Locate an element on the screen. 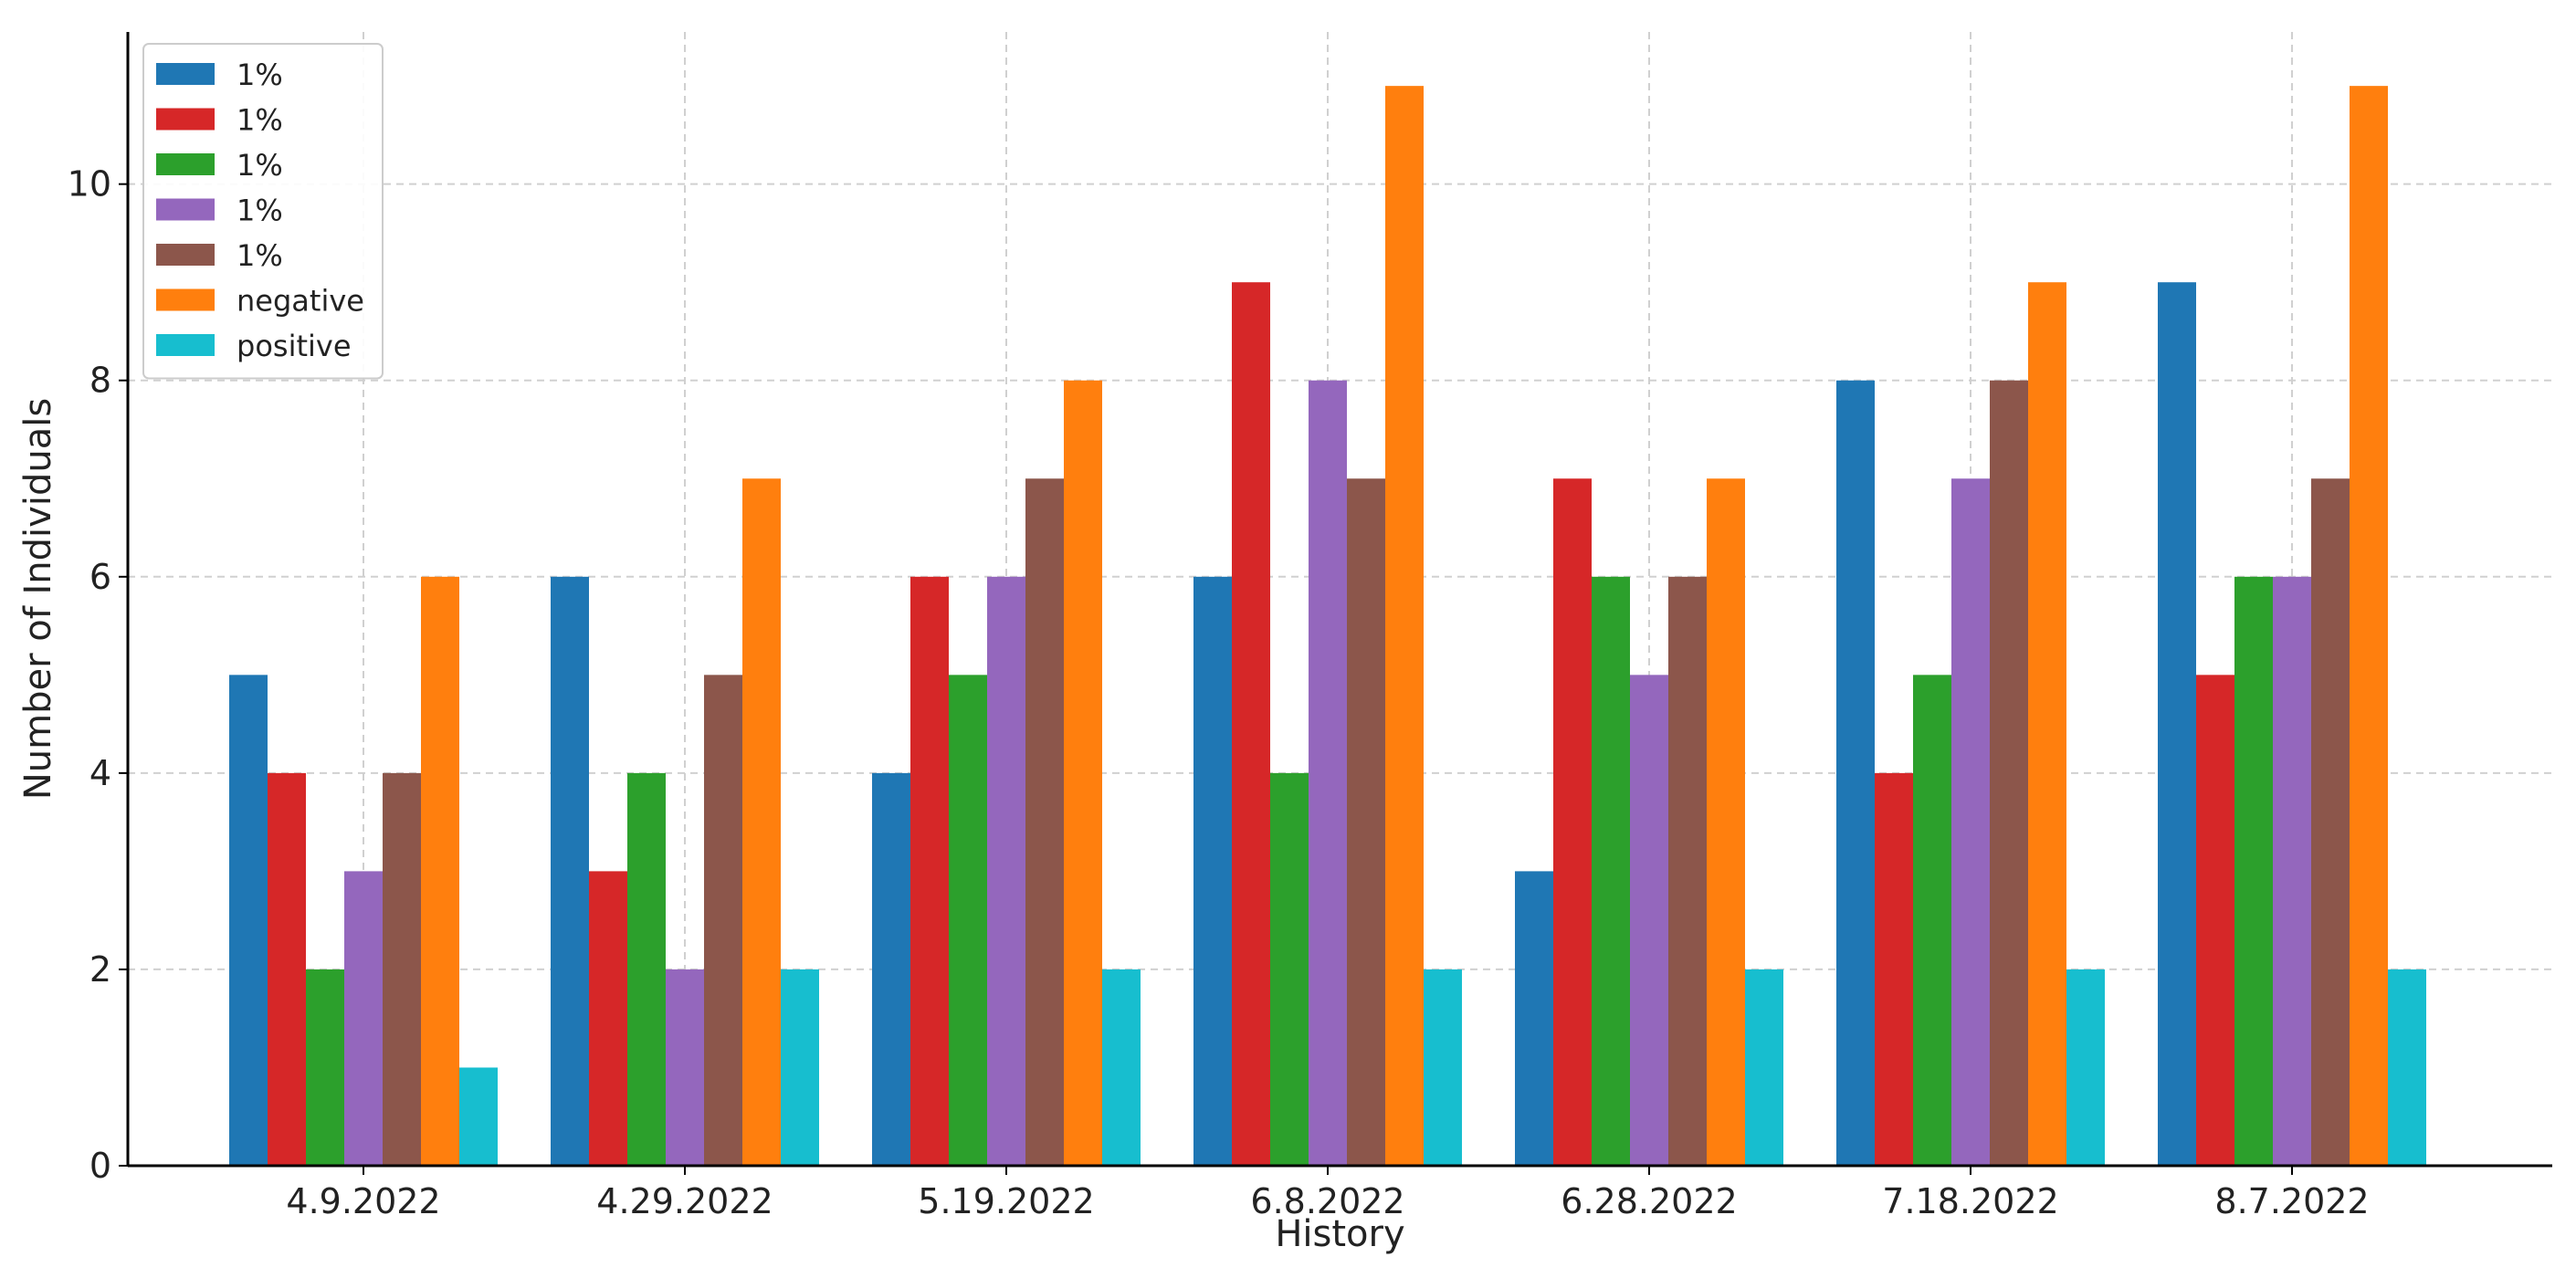 The image size is (2576, 1278). y-tick-label: 2 is located at coordinates (100, 969).